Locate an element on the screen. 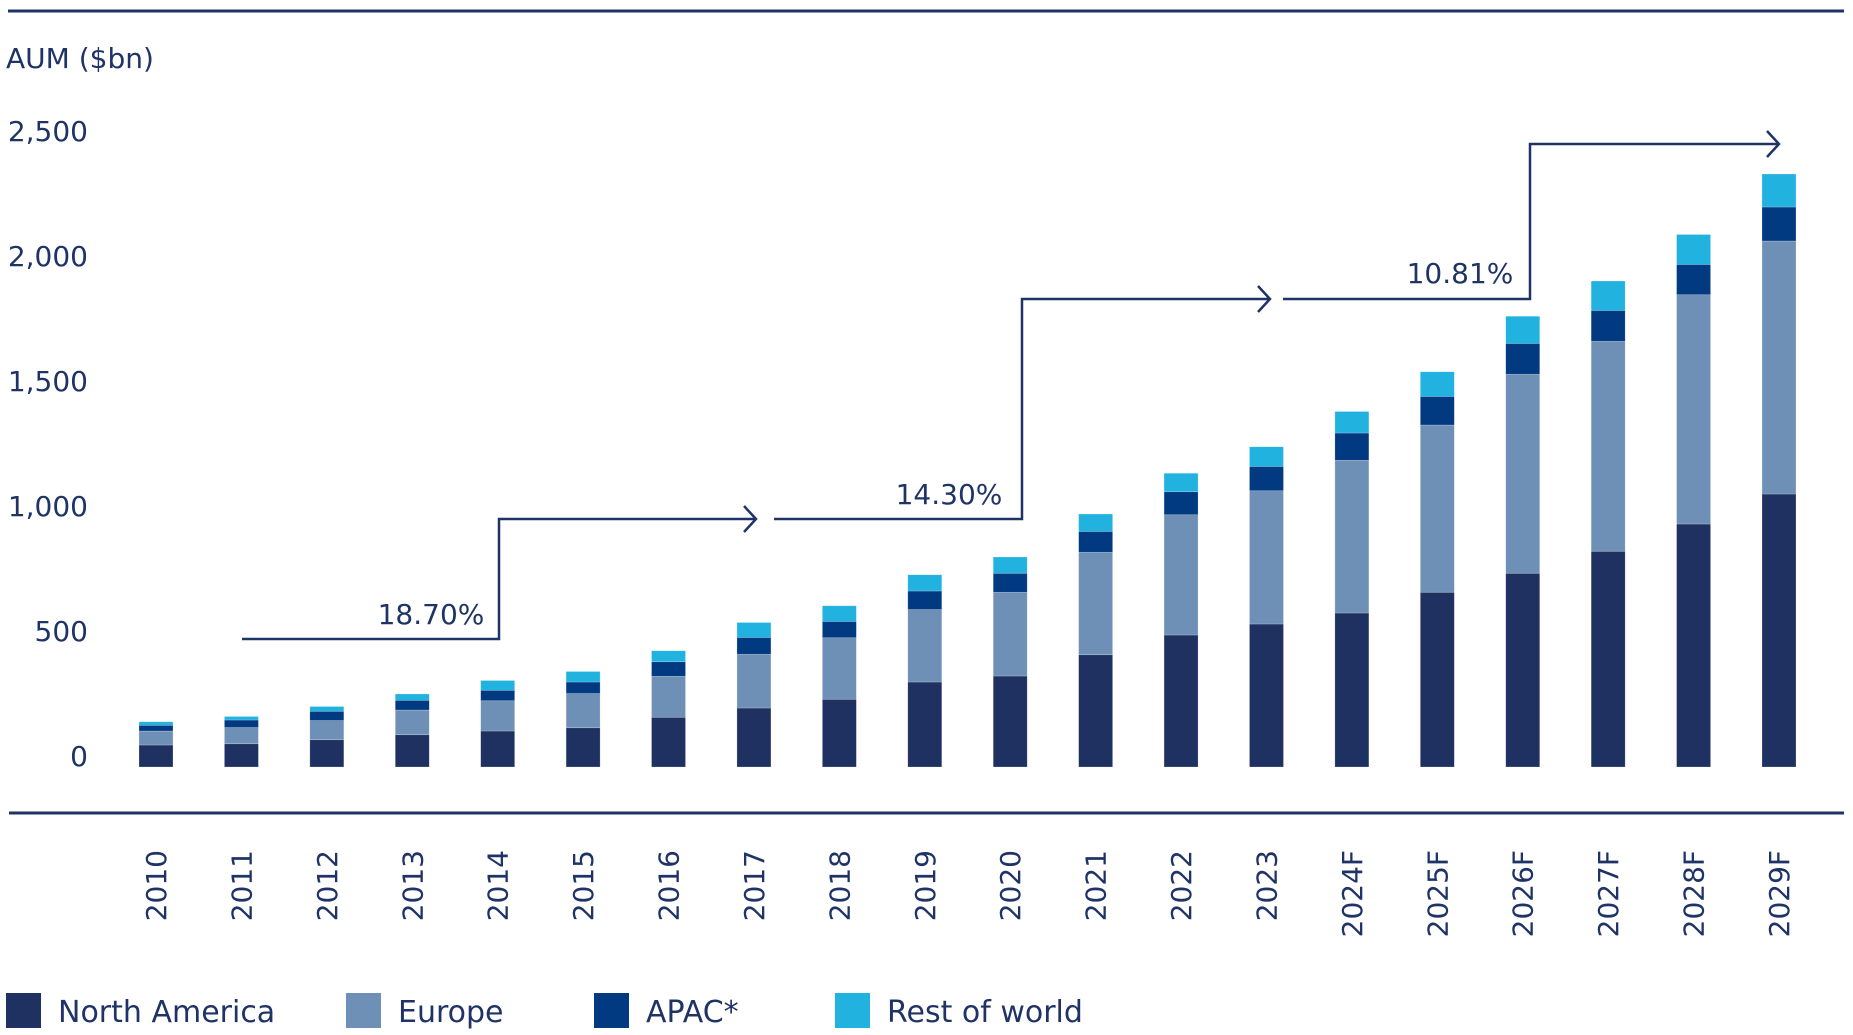 This screenshot has width=1853, height=1035. x-tick-label: 2028F is located at coordinates (1694, 893).